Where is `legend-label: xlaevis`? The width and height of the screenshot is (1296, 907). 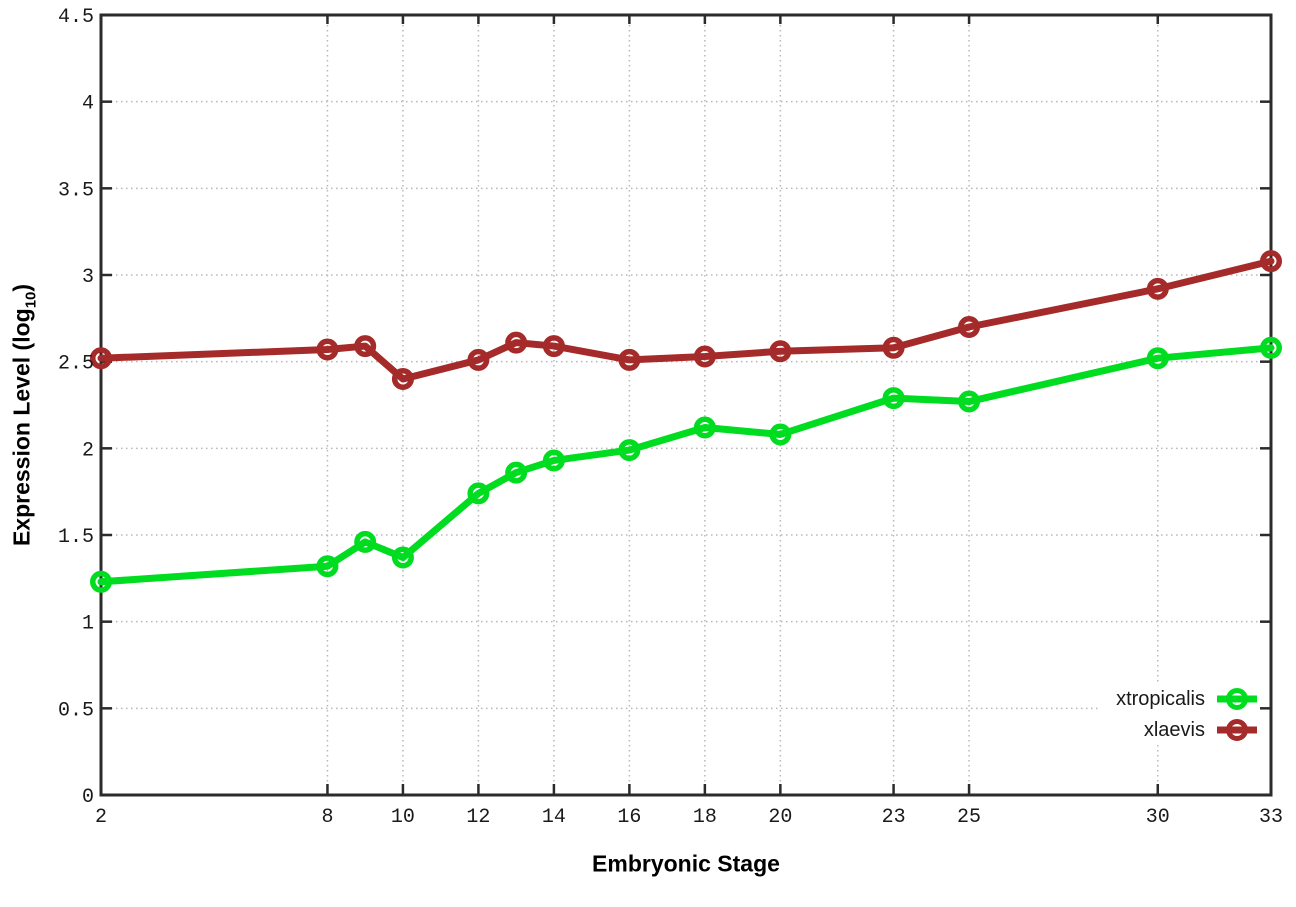 legend-label: xlaevis is located at coordinates (1174, 730).